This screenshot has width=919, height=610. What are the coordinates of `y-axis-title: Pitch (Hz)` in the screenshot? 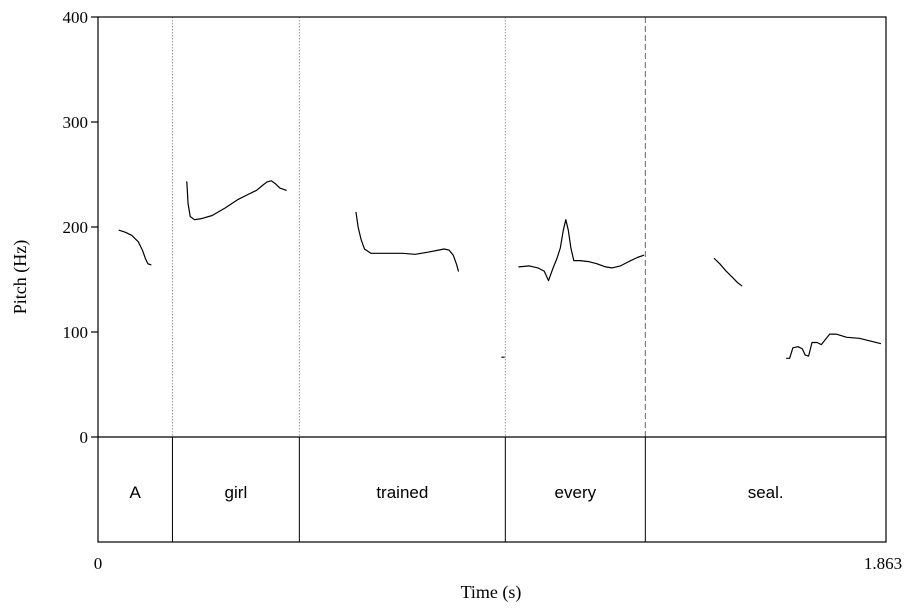 It's located at (20, 277).